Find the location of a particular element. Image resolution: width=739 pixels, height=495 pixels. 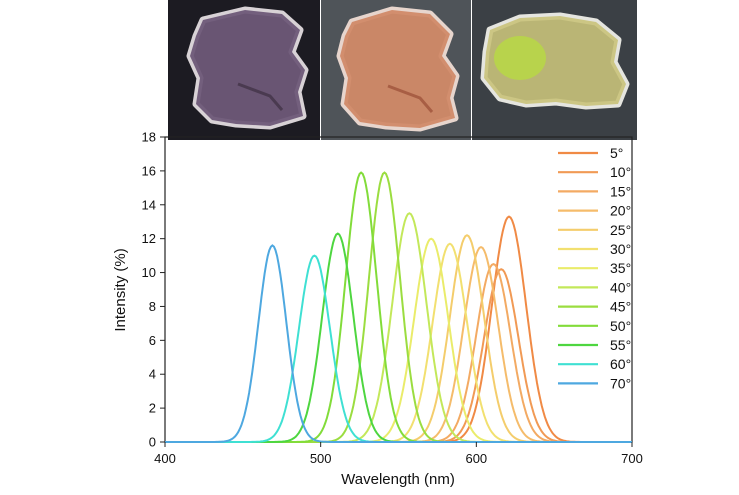

legend-label-10: 55° is located at coordinates (620, 345).